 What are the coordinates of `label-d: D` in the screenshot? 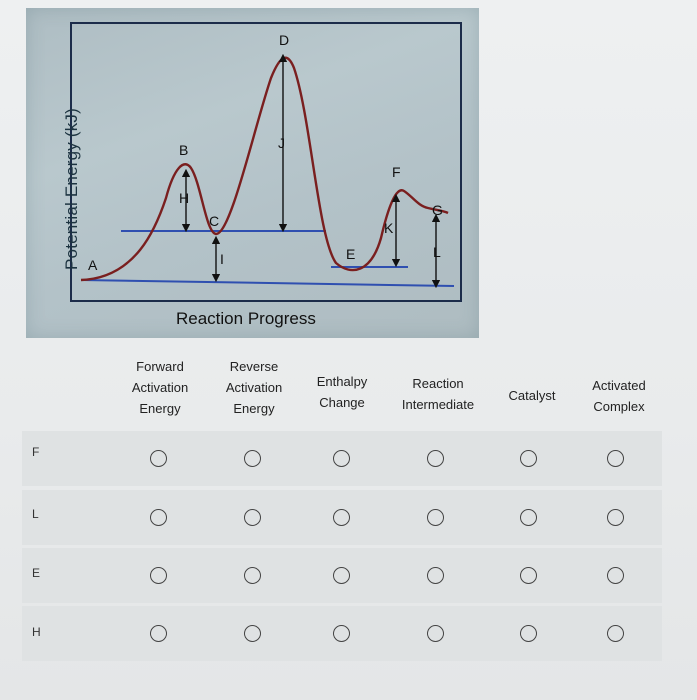 It's located at (284, 40).